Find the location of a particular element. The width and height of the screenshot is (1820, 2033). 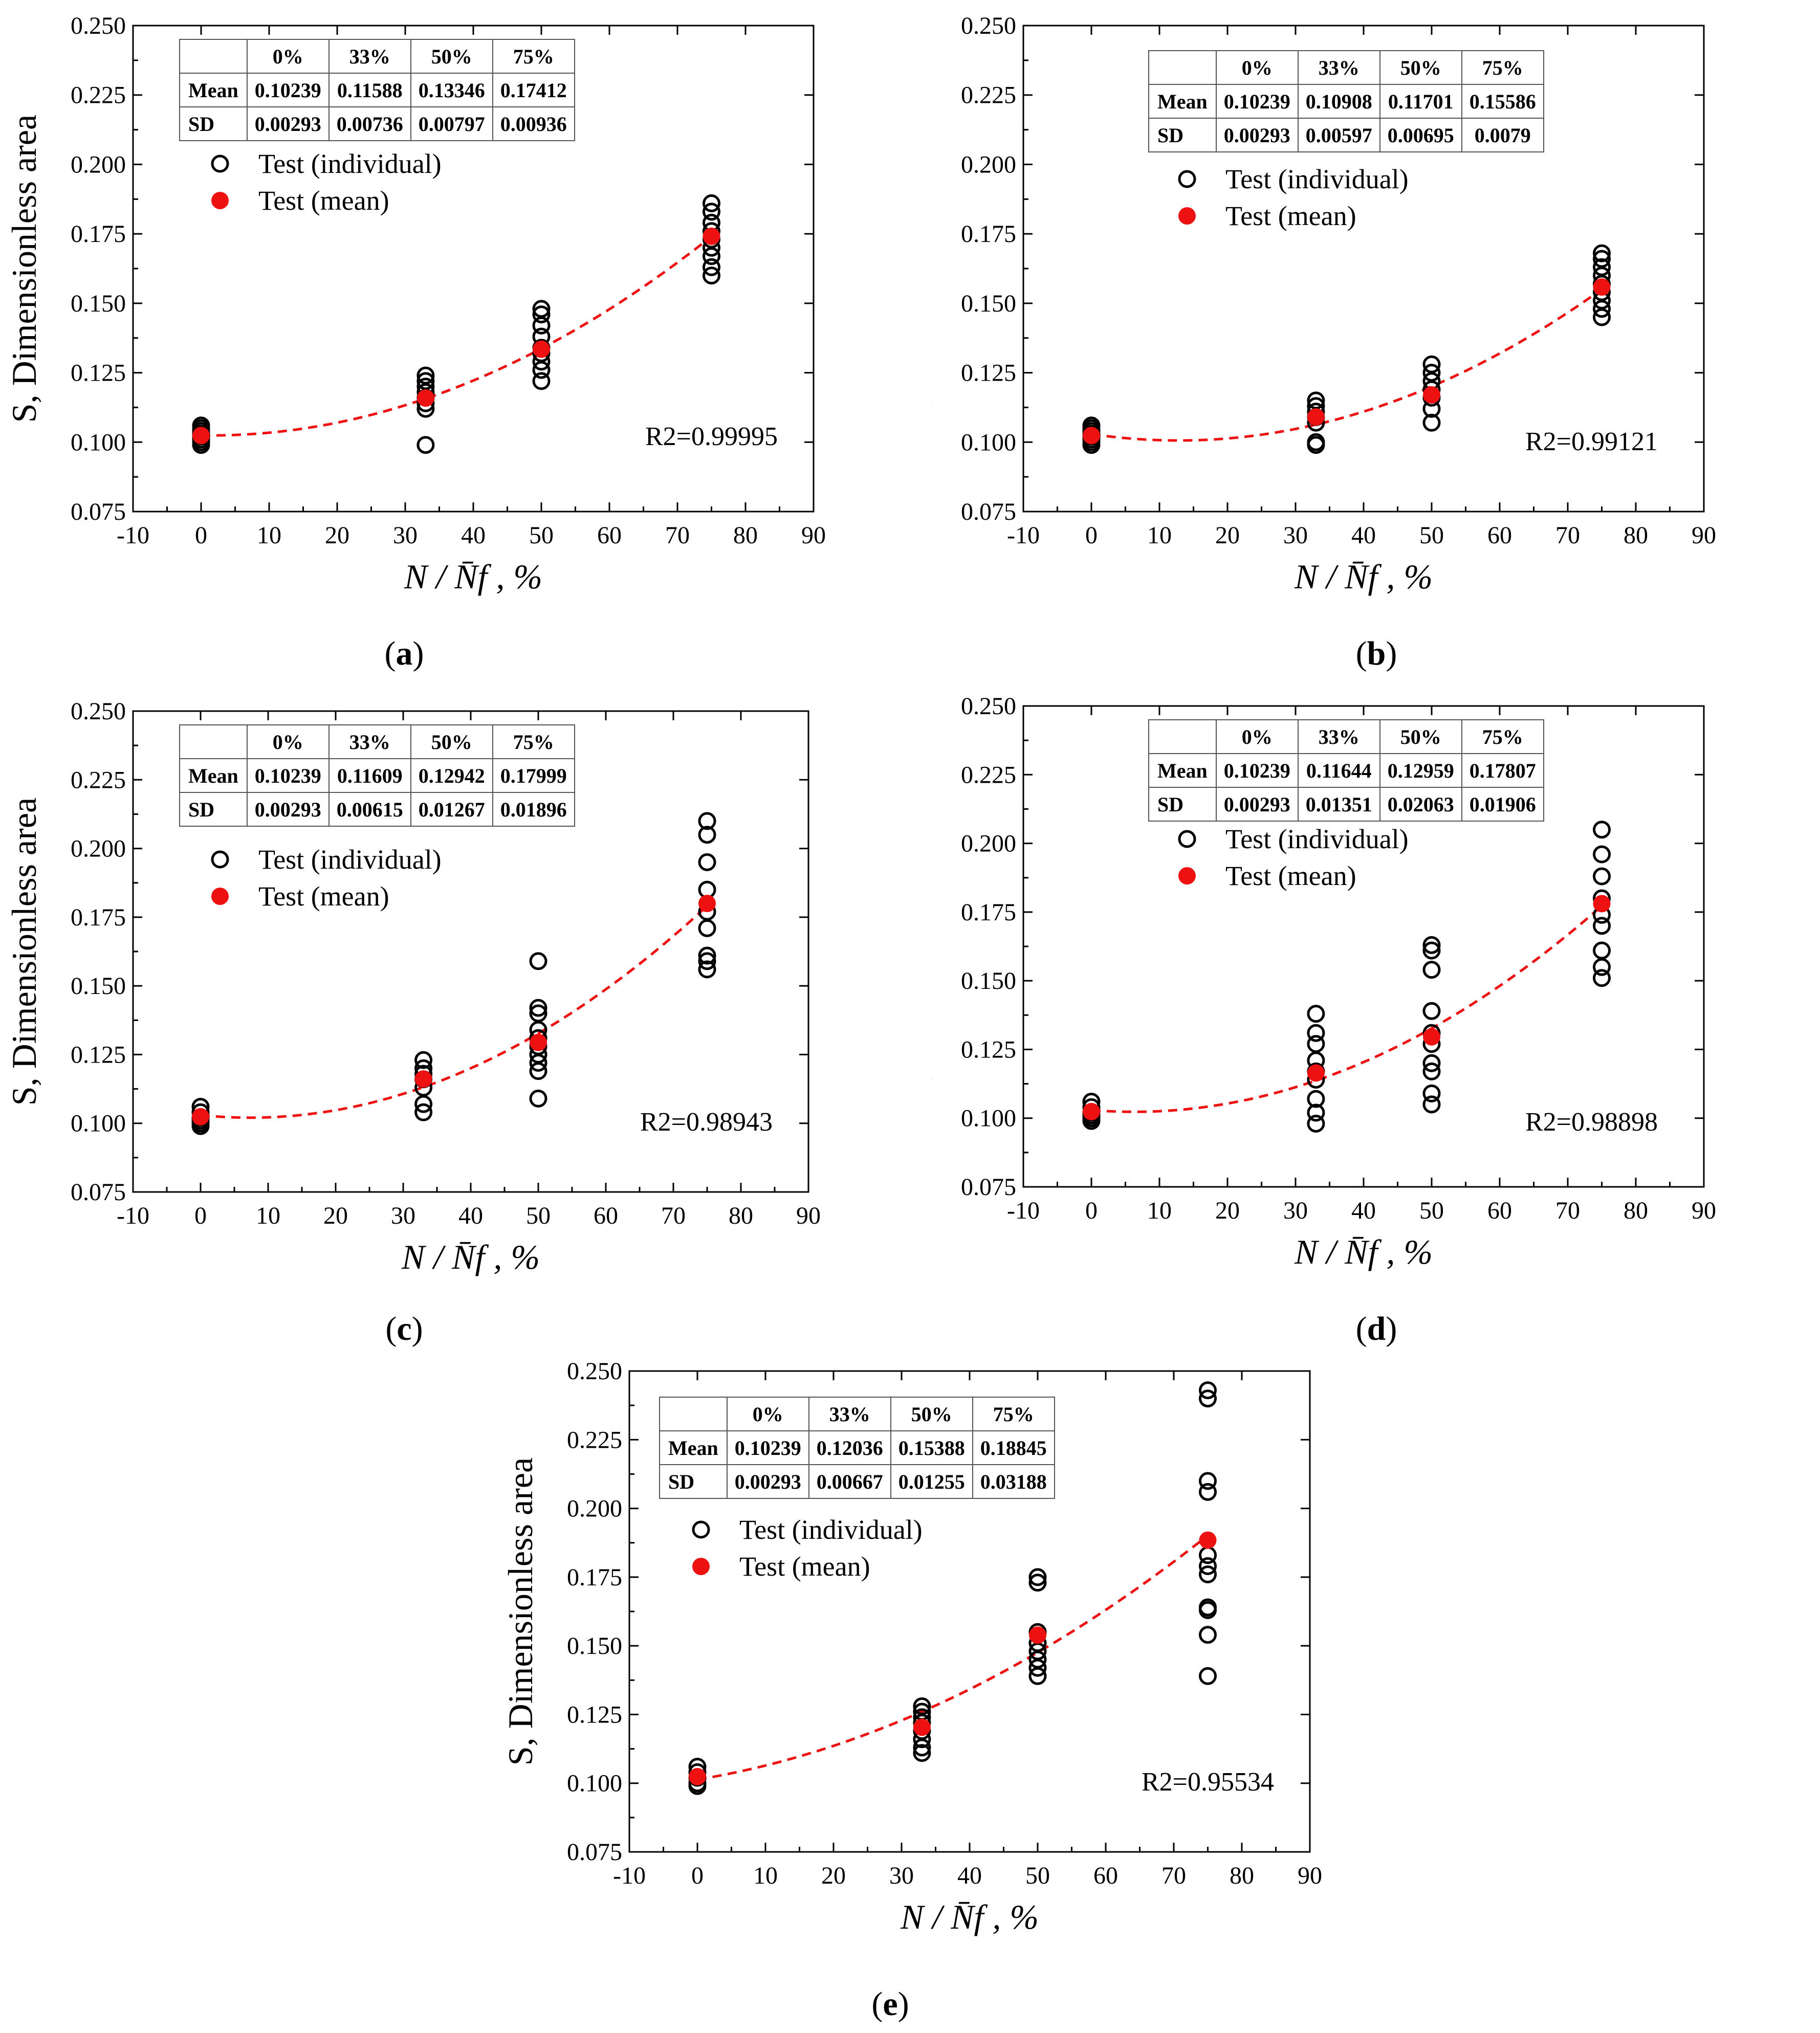

stats-cell: 0.17412 is located at coordinates (533, 90).